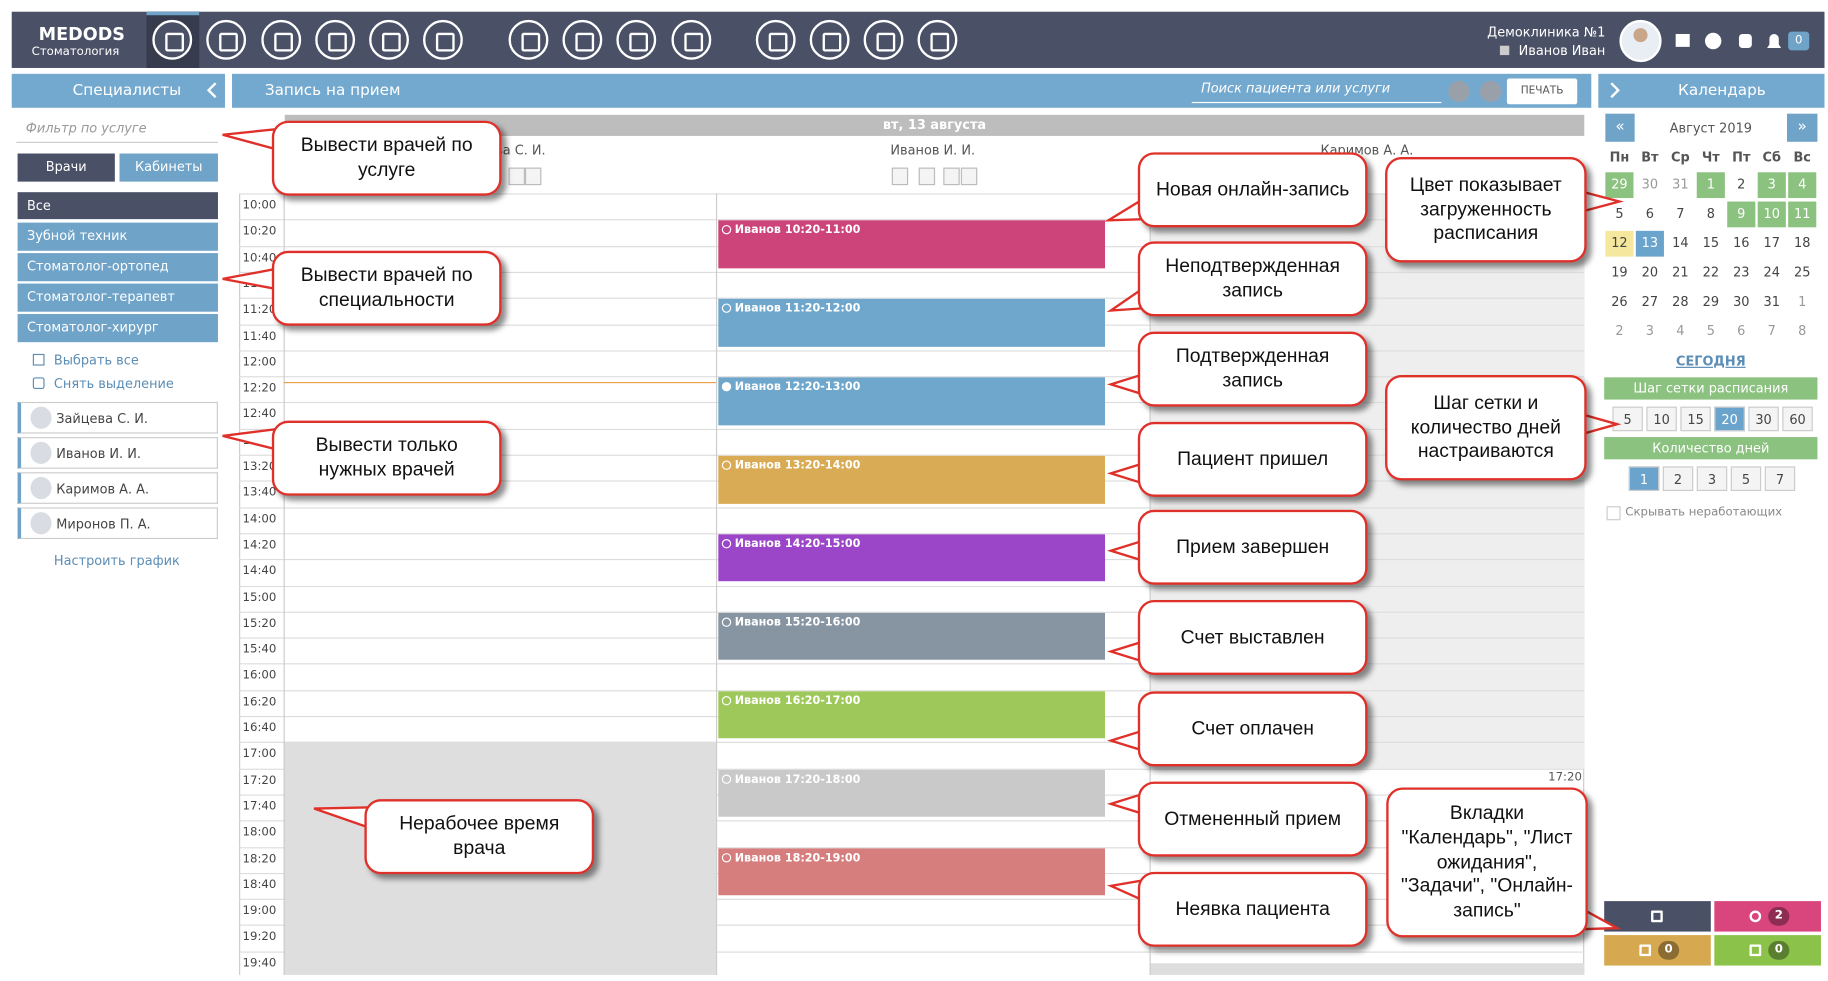  Describe the element at coordinates (912, 871) in the screenshot. I see `appointment: Иванов 18:20-19:00` at that location.